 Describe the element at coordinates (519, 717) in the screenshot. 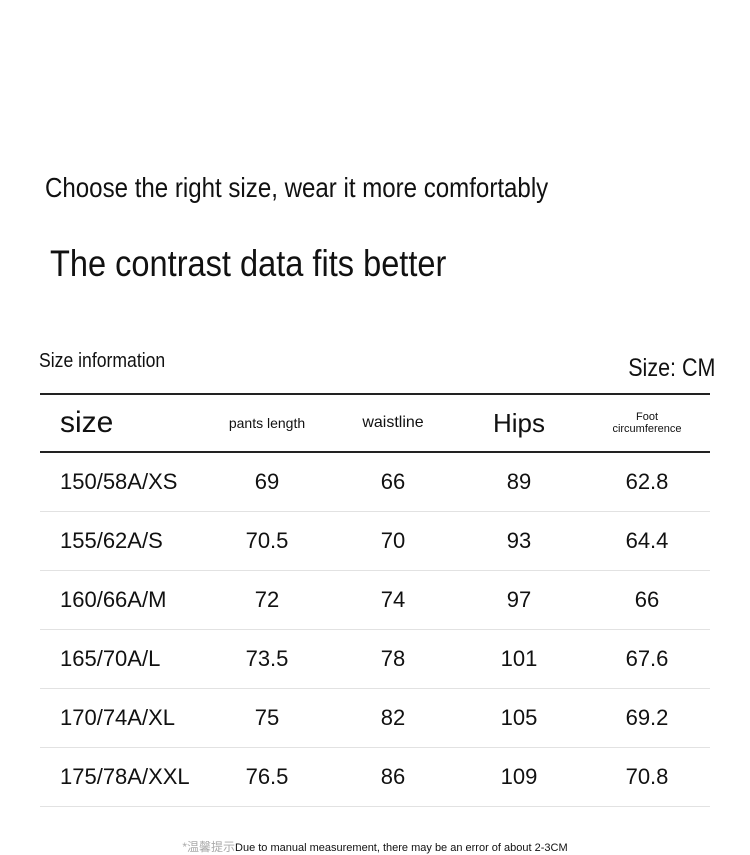

I see `table-cell: 105` at that location.